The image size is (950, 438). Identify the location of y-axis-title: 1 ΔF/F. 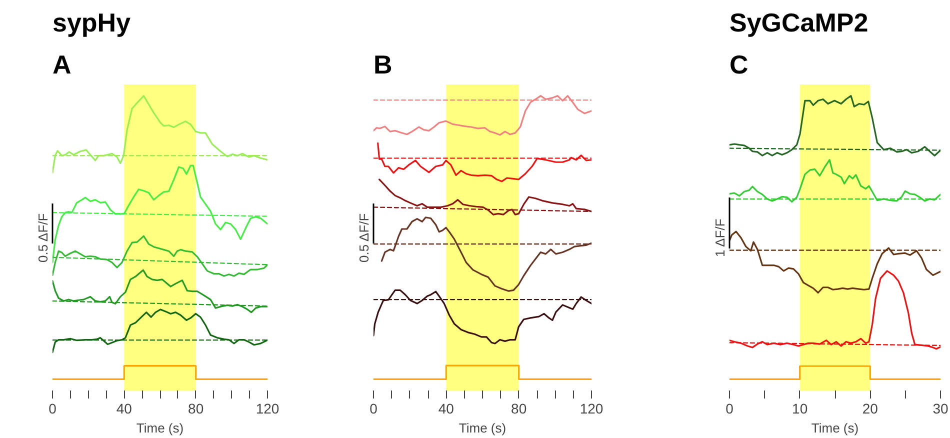
(720, 238).